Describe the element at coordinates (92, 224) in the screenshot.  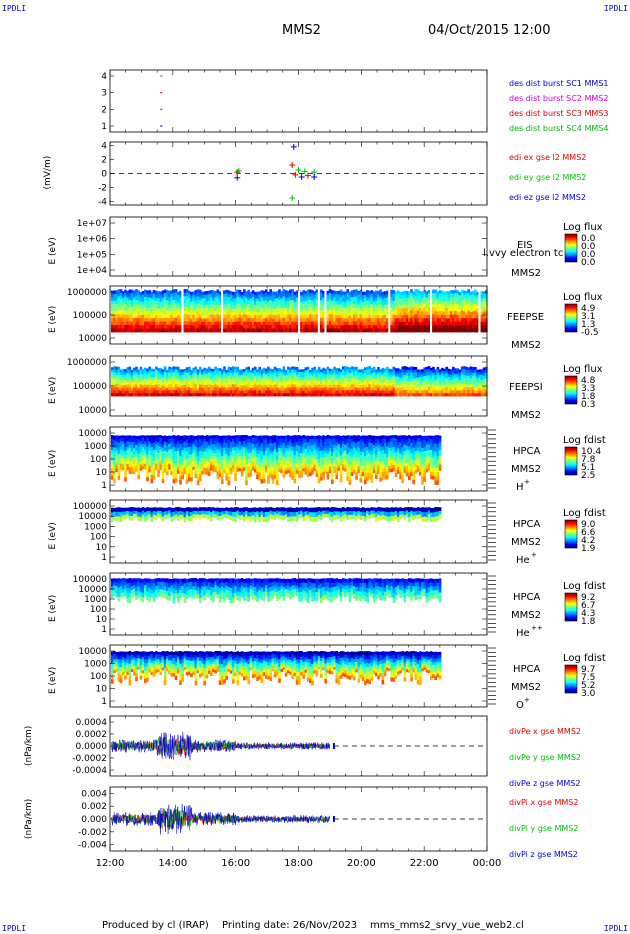
I see `y-tick-label: 1e+07` at that location.